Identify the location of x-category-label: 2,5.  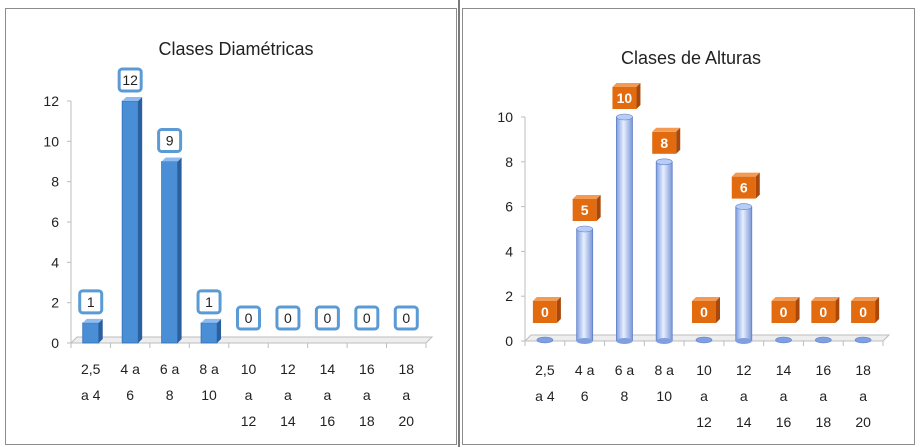
(91, 369).